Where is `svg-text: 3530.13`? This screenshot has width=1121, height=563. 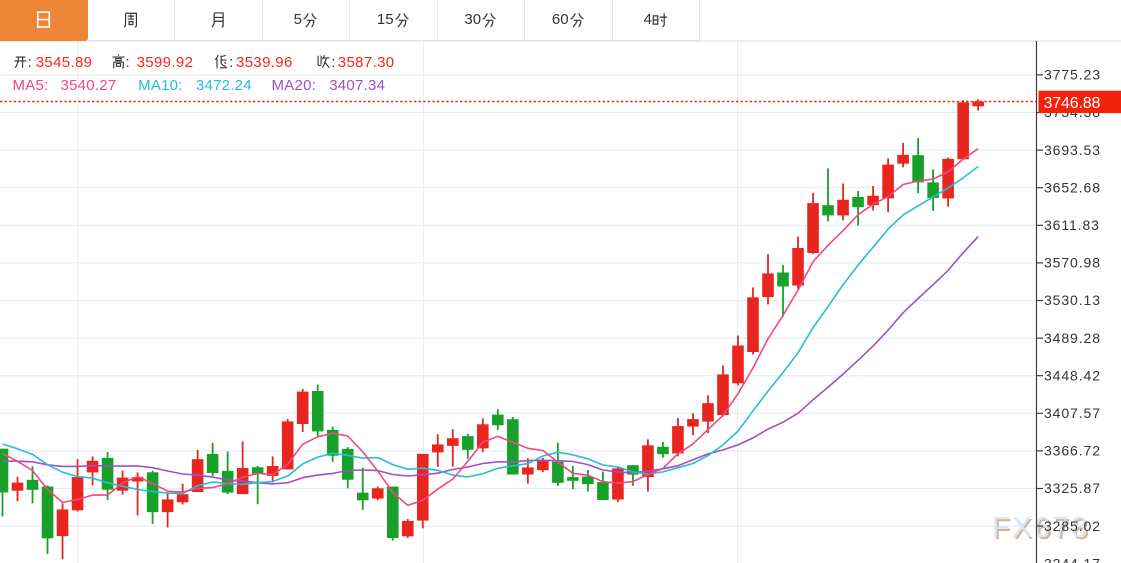 svg-text: 3530.13 is located at coordinates (1072, 300).